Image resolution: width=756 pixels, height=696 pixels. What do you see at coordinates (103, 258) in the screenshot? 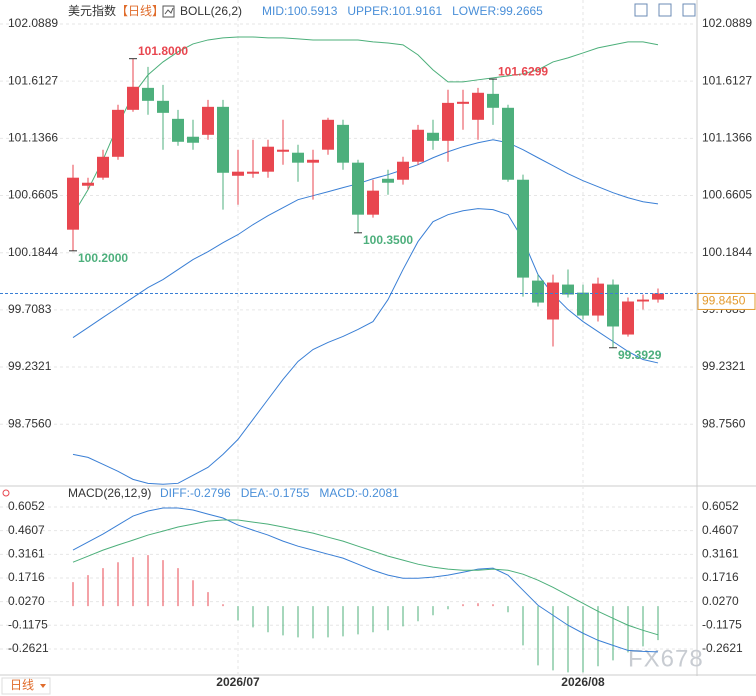
I see `annotation-label: 100.2000` at bounding box center [103, 258].